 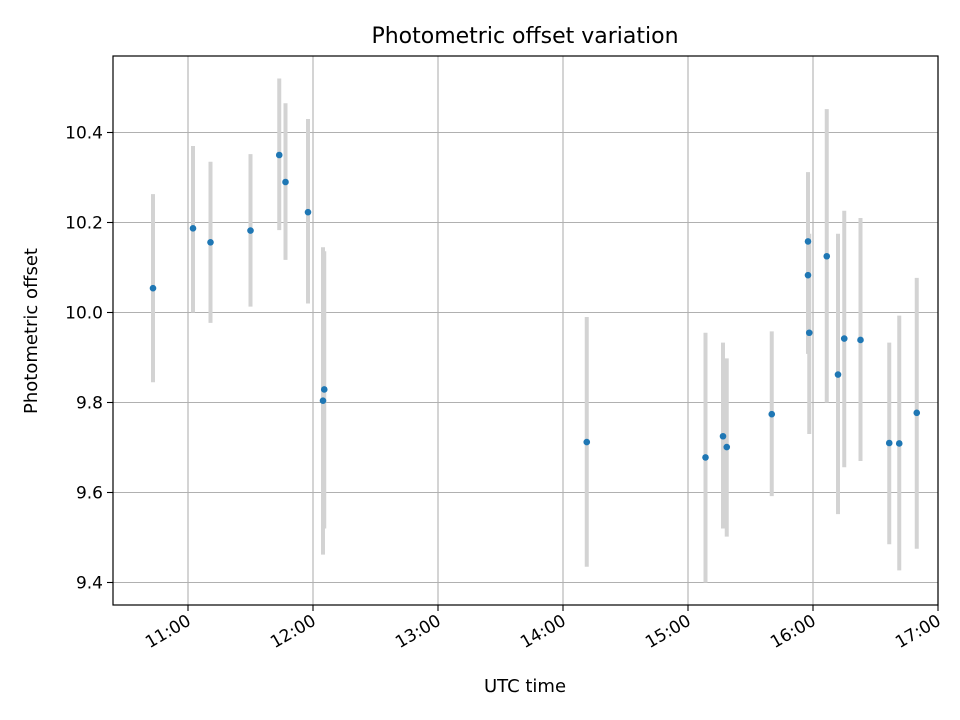 What do you see at coordinates (293, 632) in the screenshot?
I see `x-tick-label: 12:00` at bounding box center [293, 632].